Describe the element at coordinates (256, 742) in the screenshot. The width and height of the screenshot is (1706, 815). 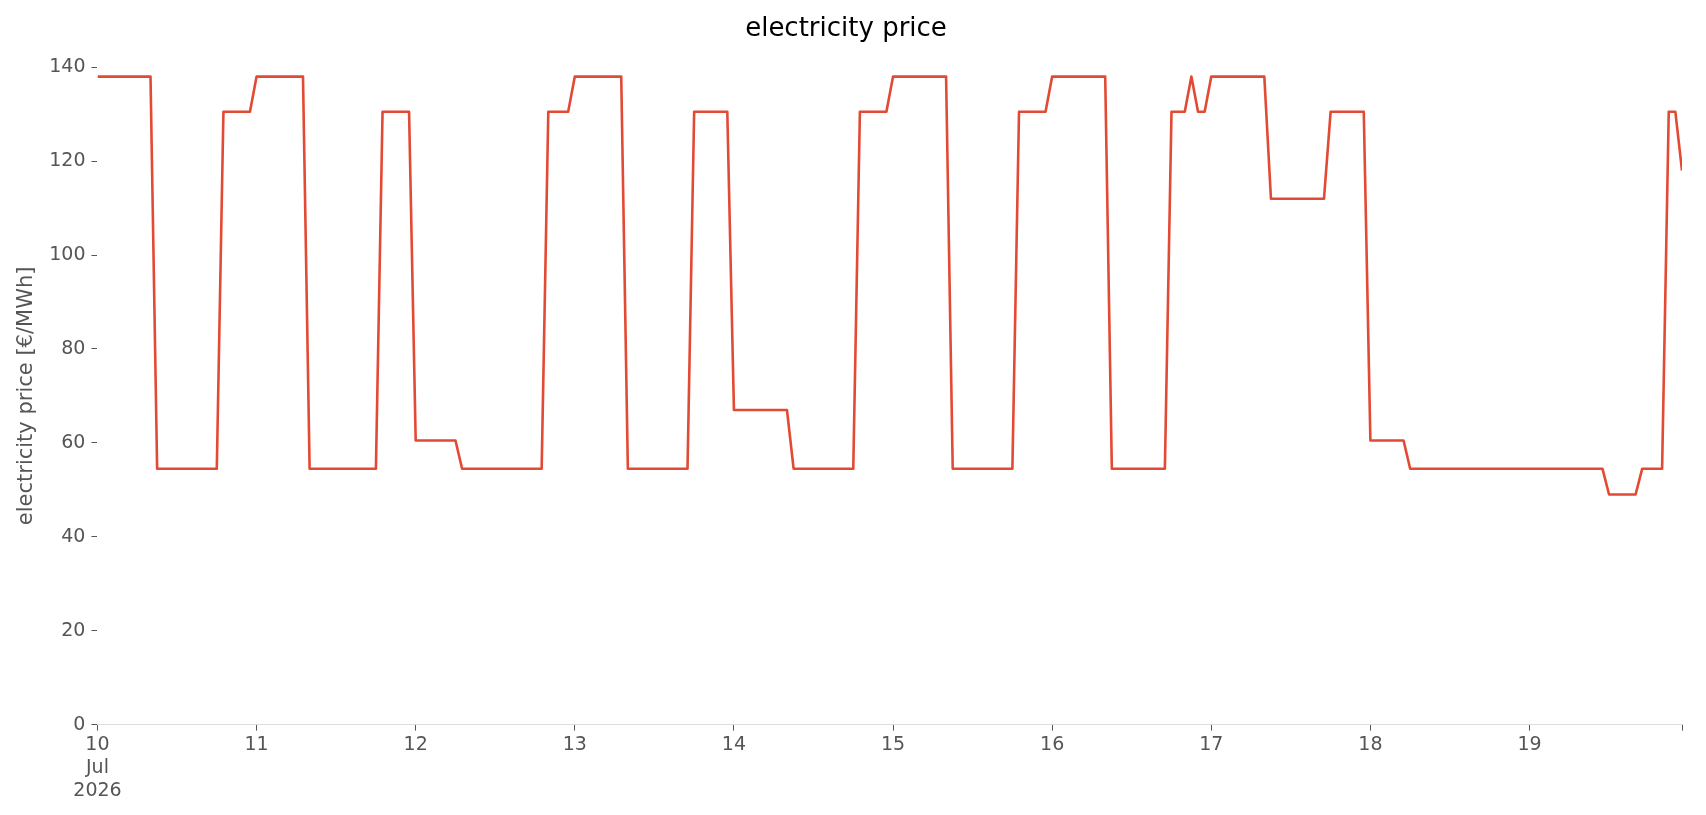
I see `x-tick-label: 11` at that location.